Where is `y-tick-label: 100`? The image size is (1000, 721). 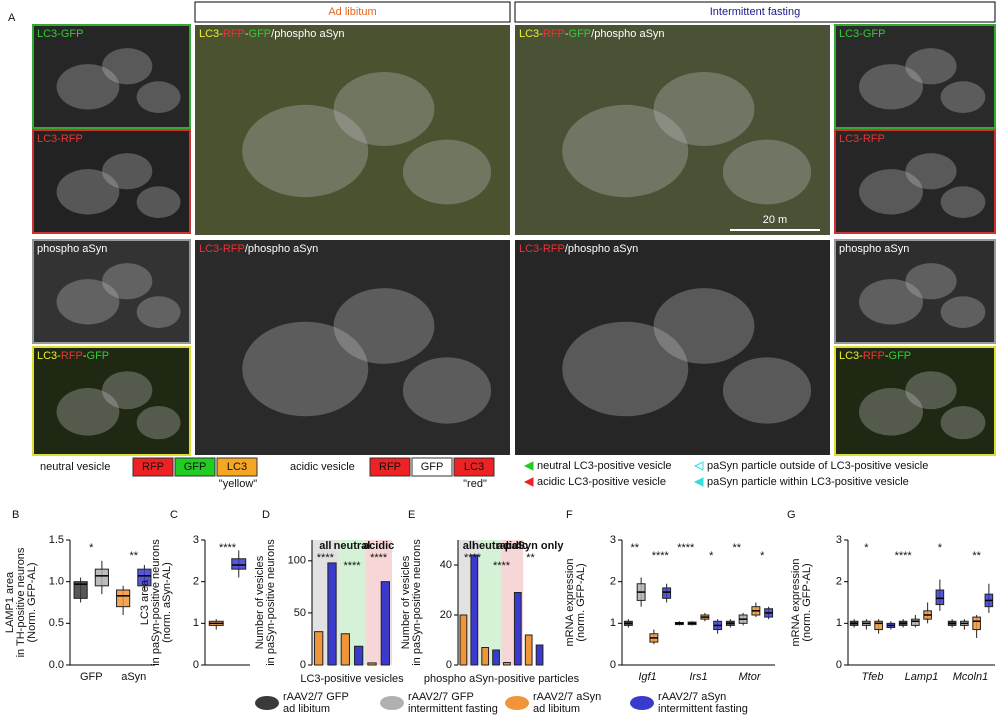 y-tick-label: 100 is located at coordinates (297, 561).